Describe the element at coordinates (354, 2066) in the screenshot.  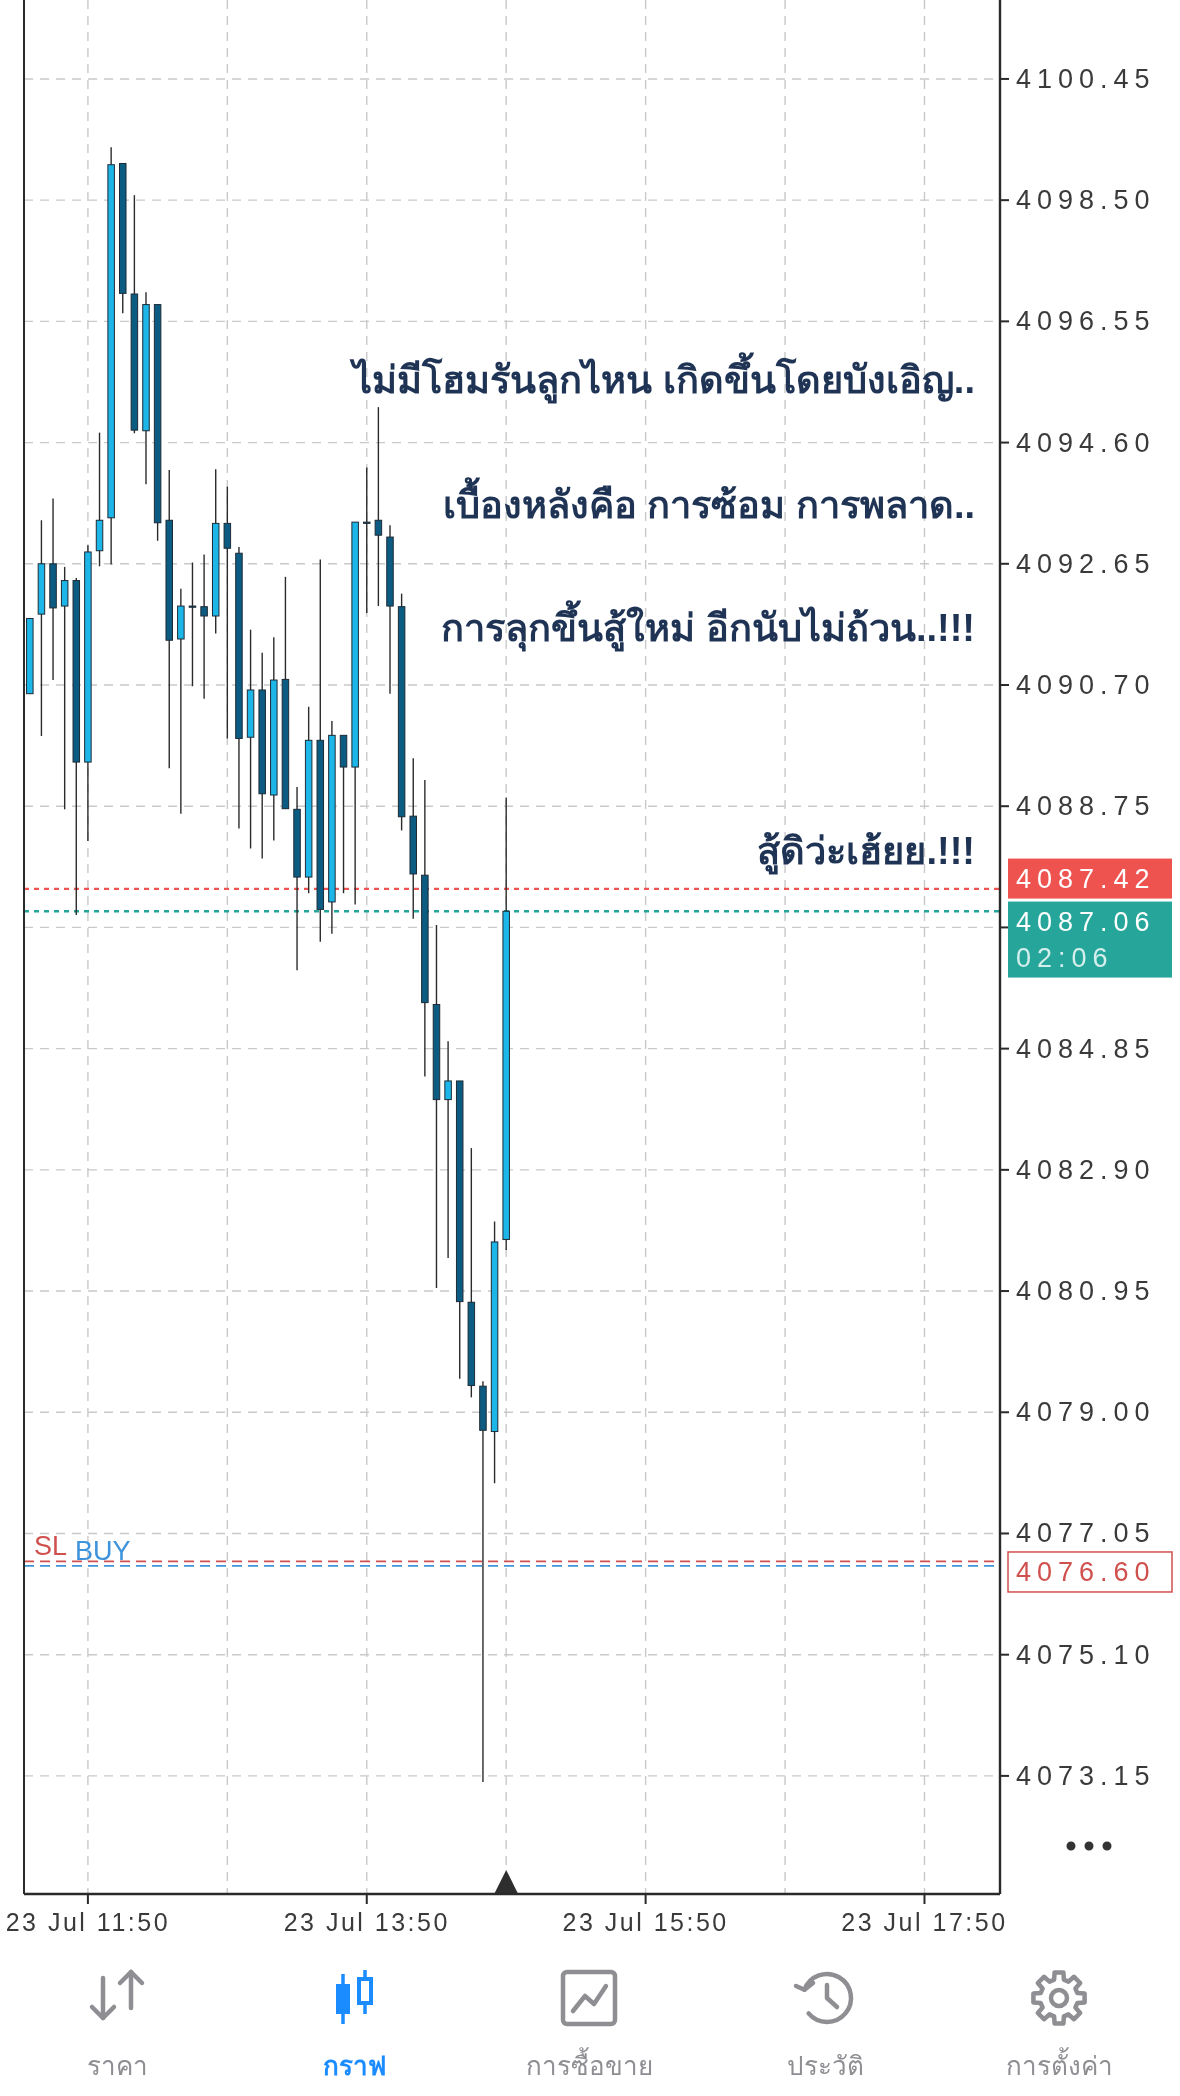
I see `nav-label: กราฟ` at that location.